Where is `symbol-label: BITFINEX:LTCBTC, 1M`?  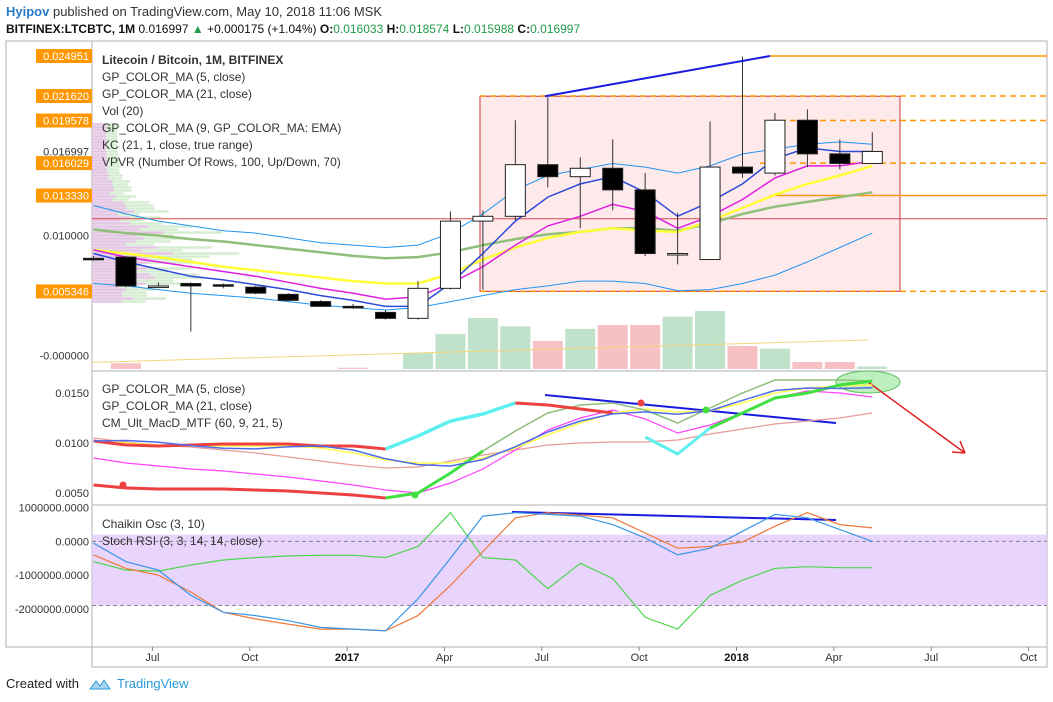 symbol-label: BITFINEX:LTCBTC, 1M is located at coordinates (71, 29).